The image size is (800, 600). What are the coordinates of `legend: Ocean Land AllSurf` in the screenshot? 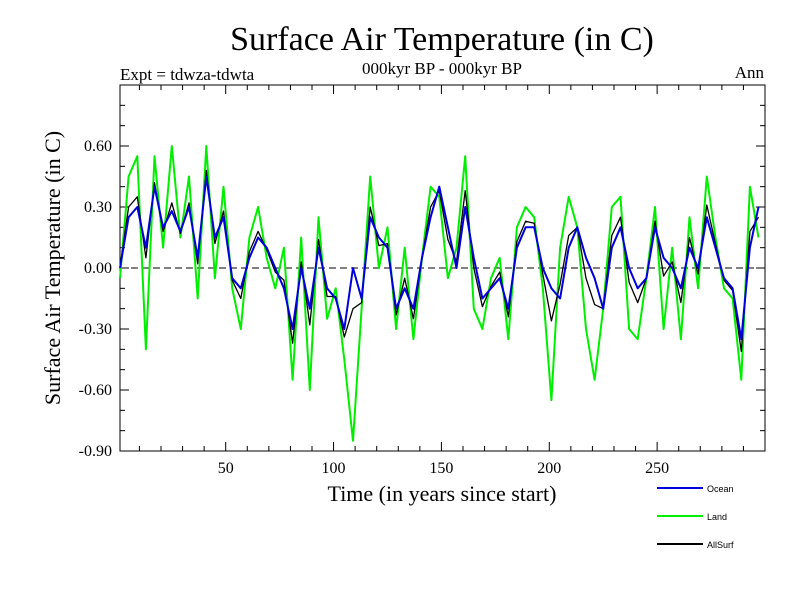 It's located at (695, 517).